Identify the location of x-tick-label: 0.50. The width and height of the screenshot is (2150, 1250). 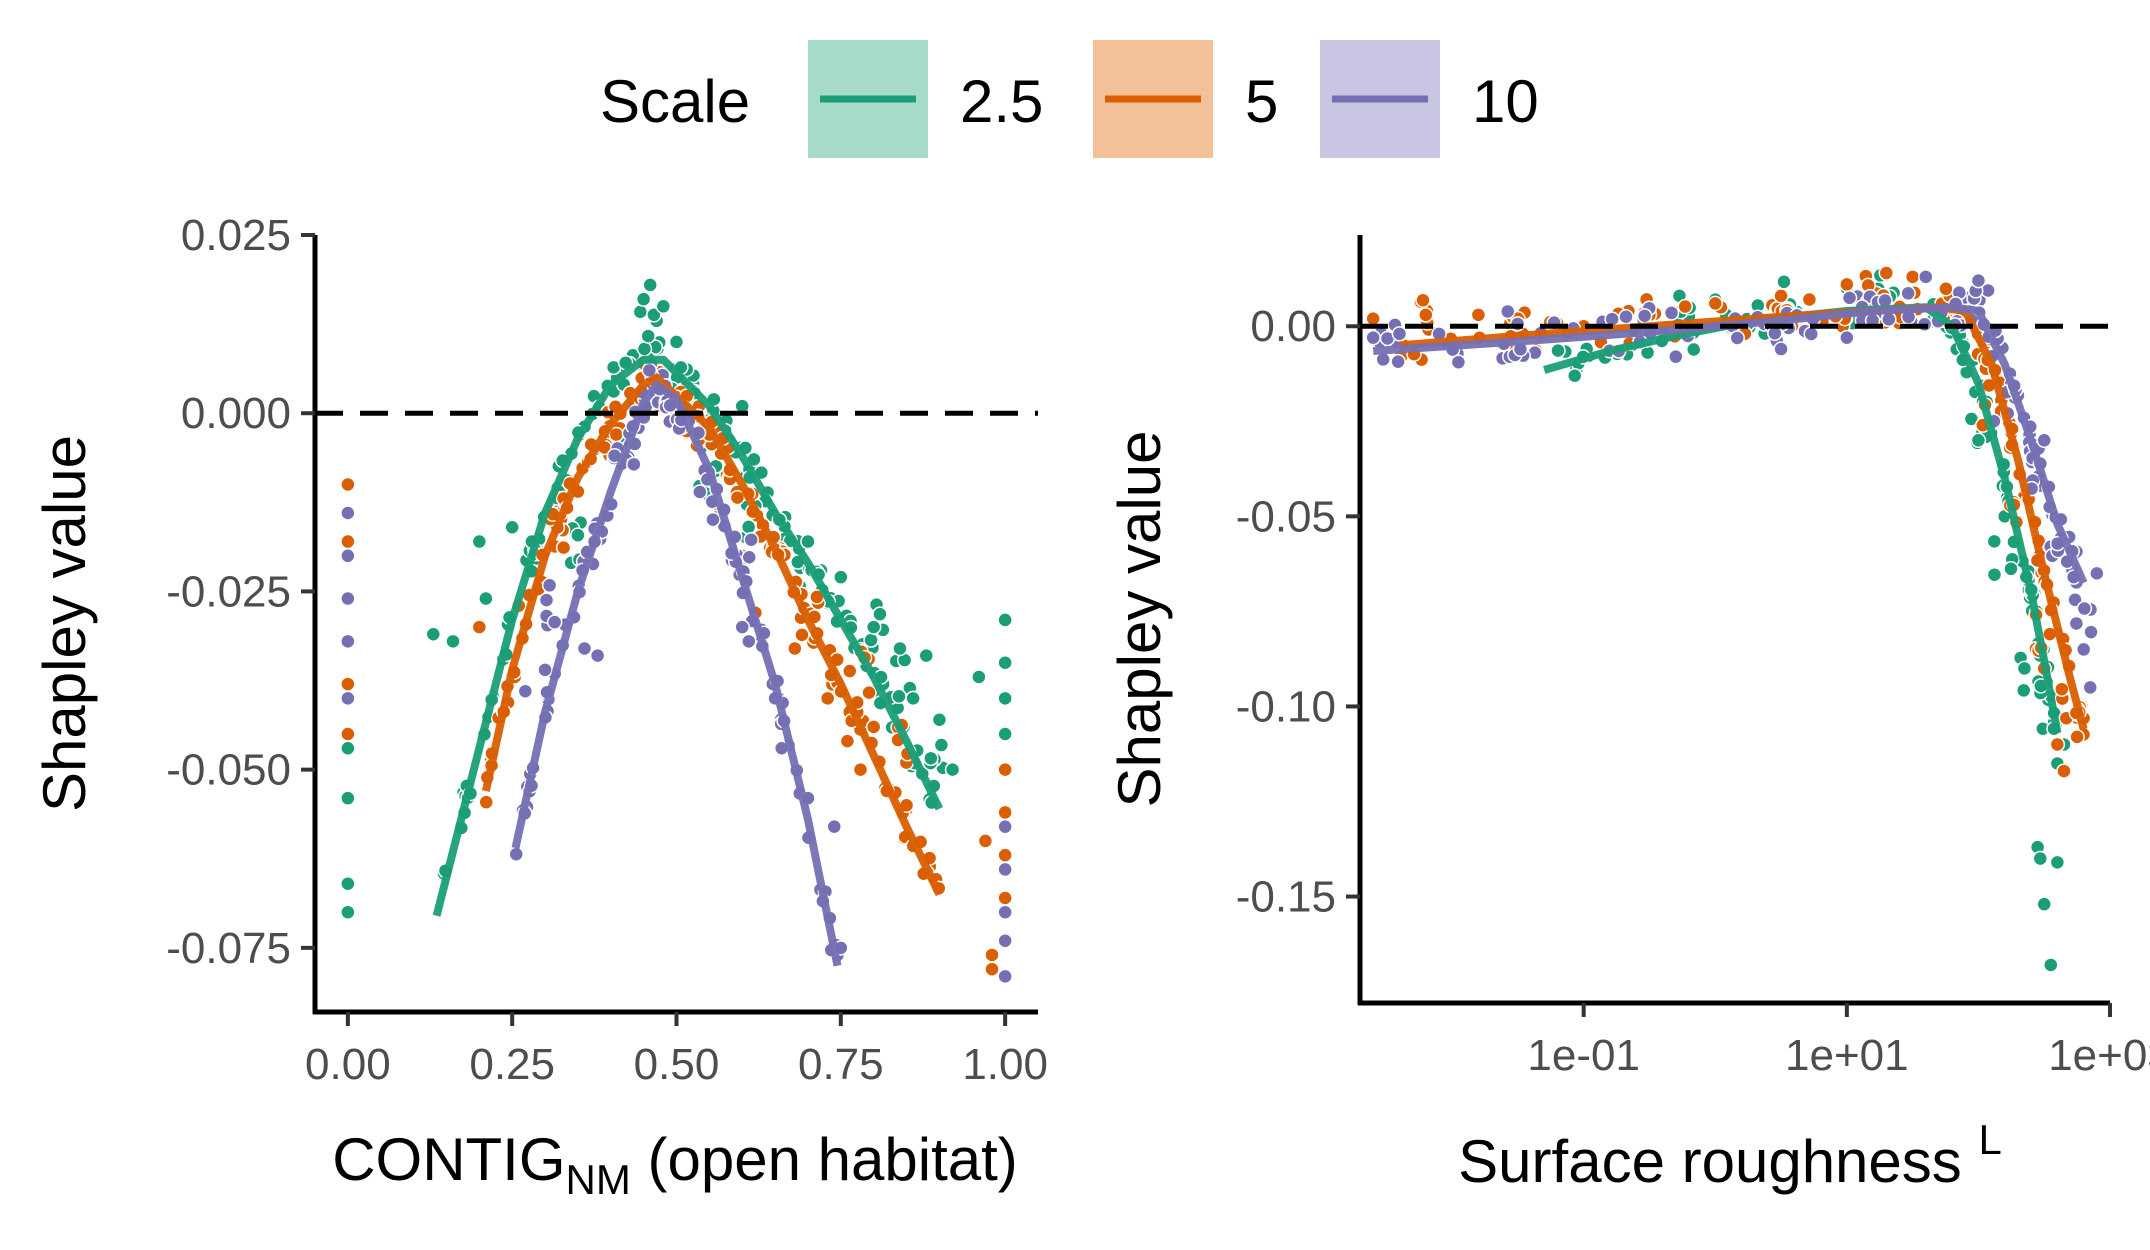
(677, 1064).